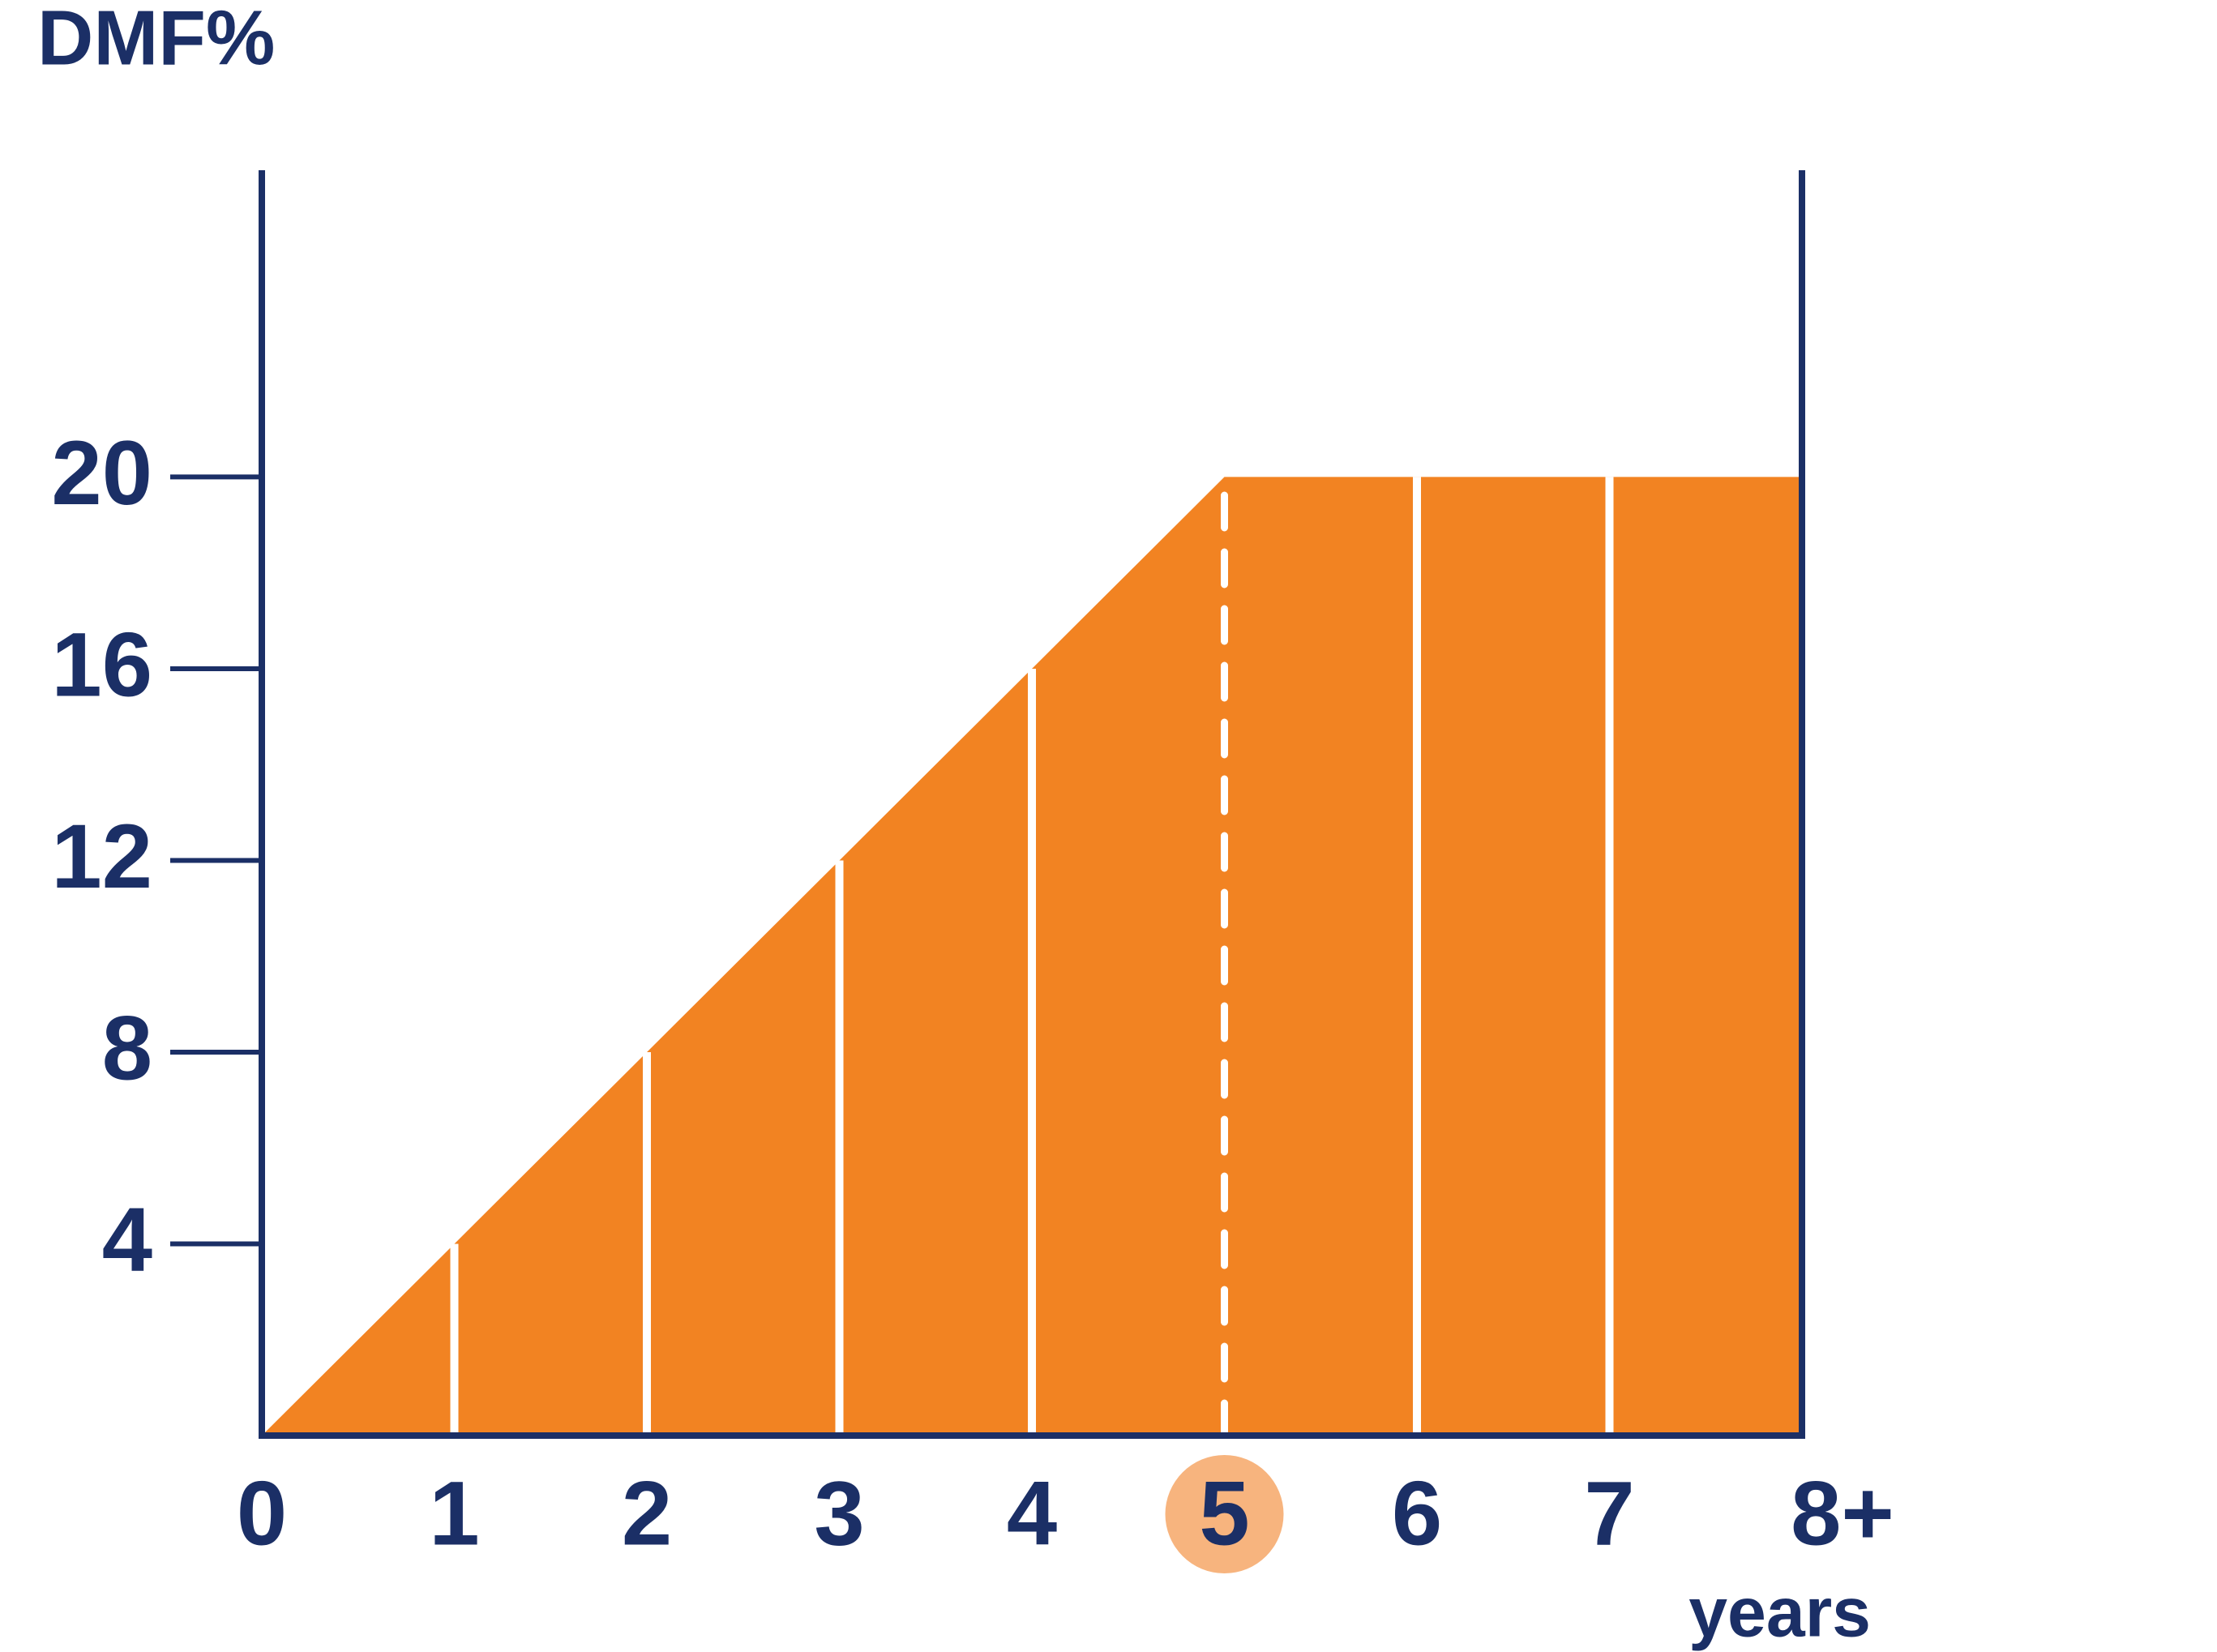  Describe the element at coordinates (101, 473) in the screenshot. I see `y-tick-label: 20` at that location.